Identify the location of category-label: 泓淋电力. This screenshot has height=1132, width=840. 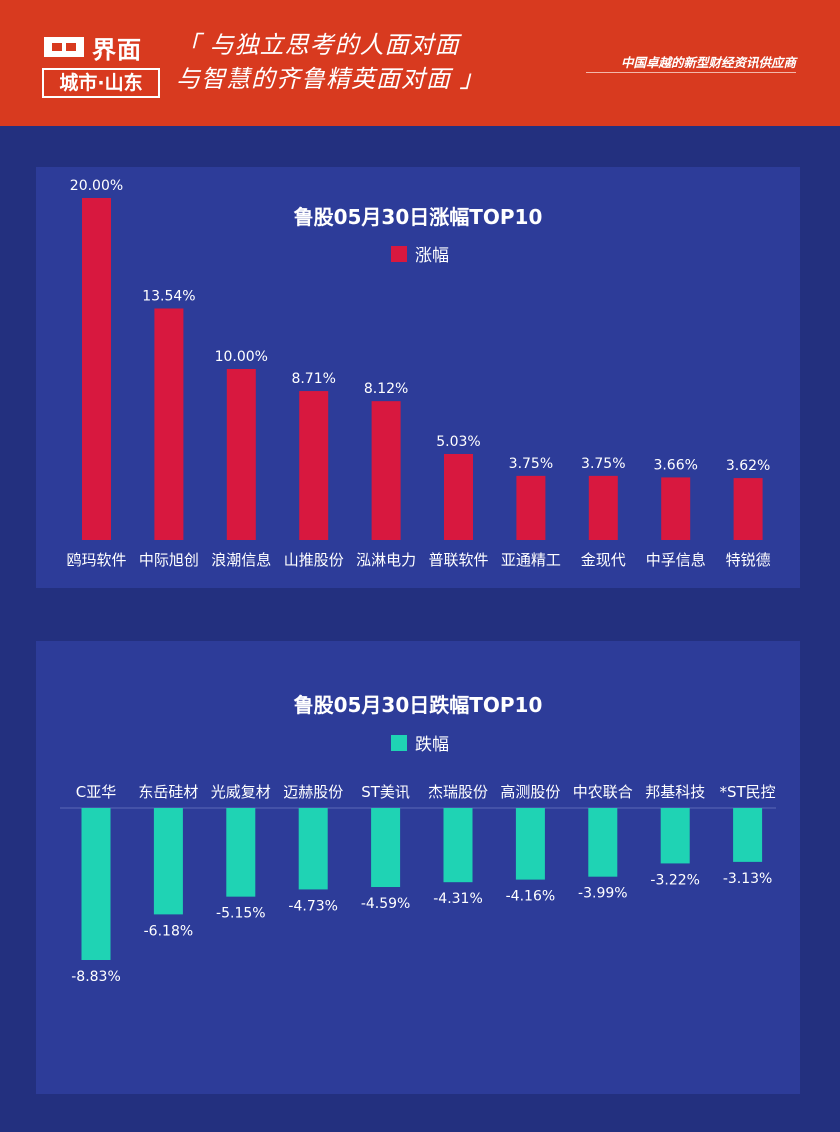
(386, 560).